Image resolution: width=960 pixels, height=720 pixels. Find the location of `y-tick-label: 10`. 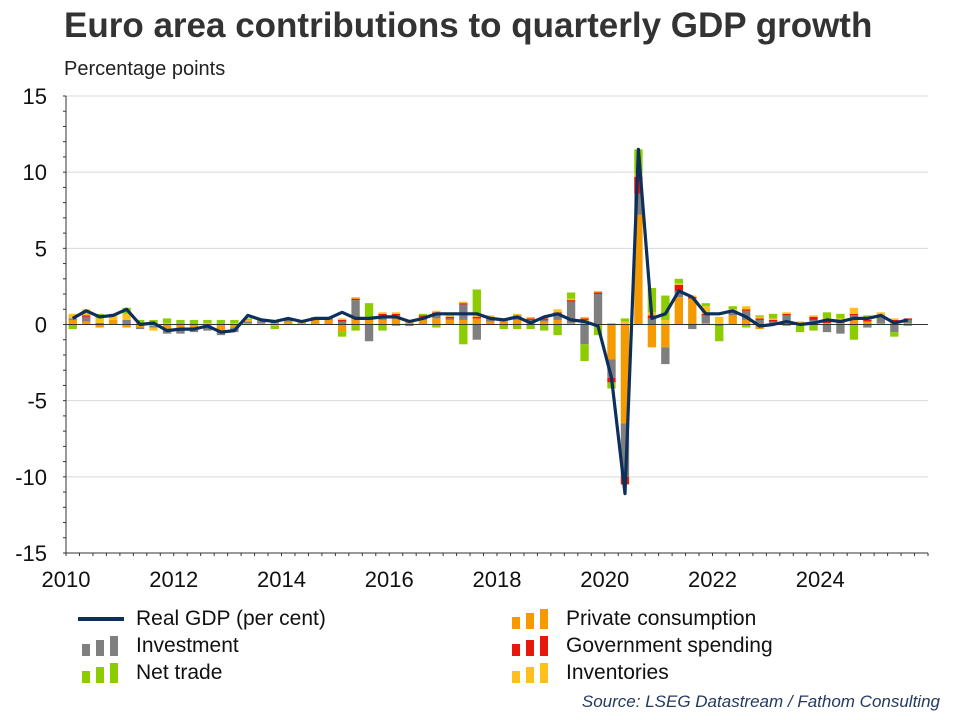

y-tick-label: 10 is located at coordinates (35, 172).